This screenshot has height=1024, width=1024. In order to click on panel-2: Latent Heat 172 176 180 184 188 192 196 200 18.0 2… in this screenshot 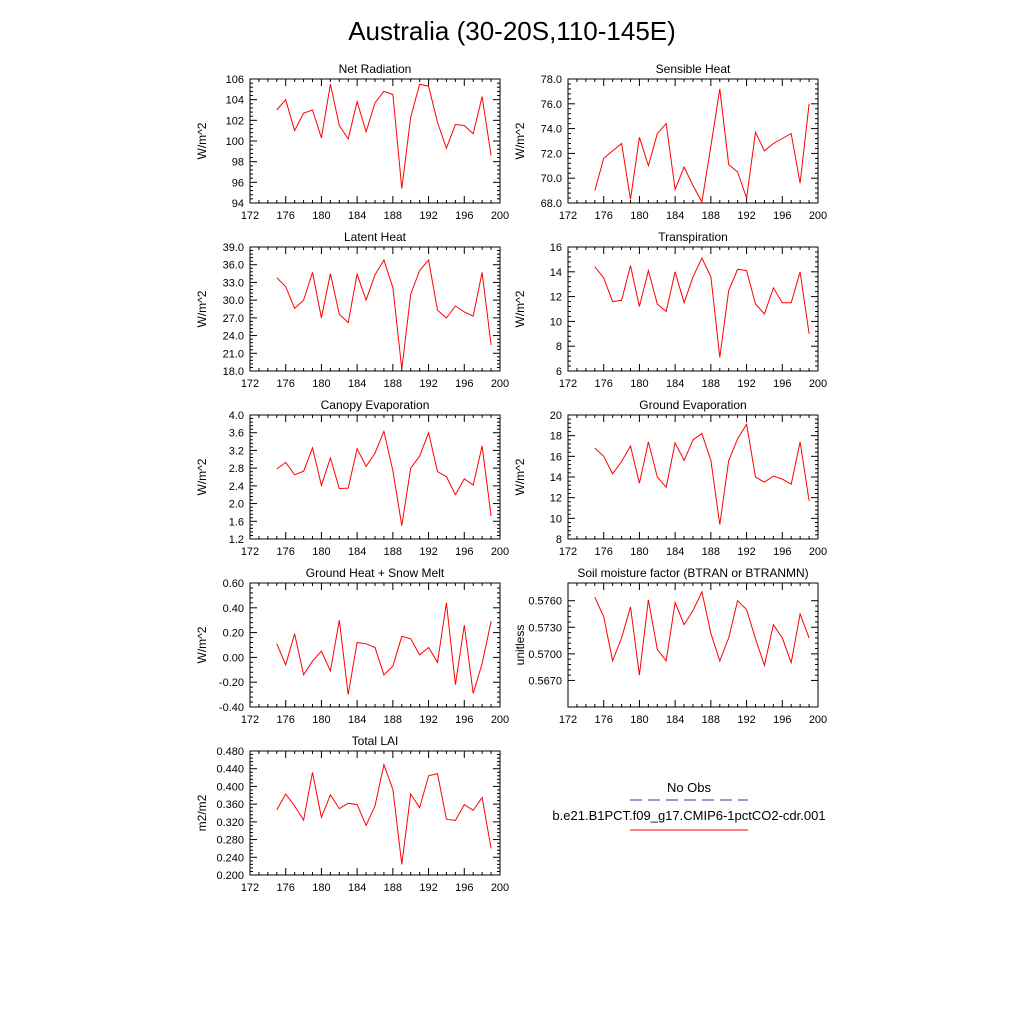, I will do `click(352, 310)`.